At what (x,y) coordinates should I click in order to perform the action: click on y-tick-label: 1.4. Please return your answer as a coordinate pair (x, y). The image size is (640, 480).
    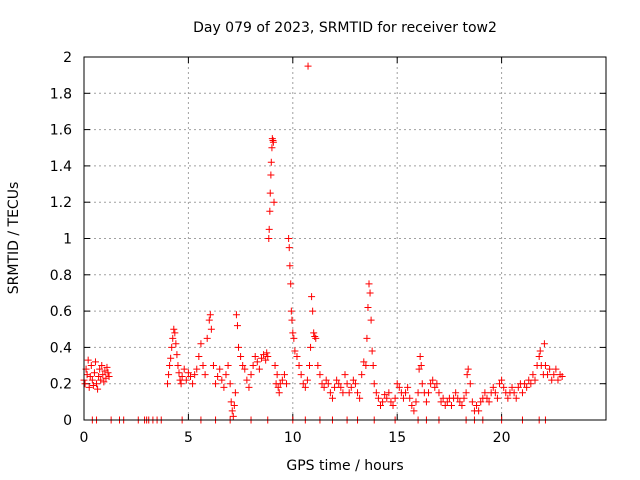
    Looking at the image, I should click on (61, 167).